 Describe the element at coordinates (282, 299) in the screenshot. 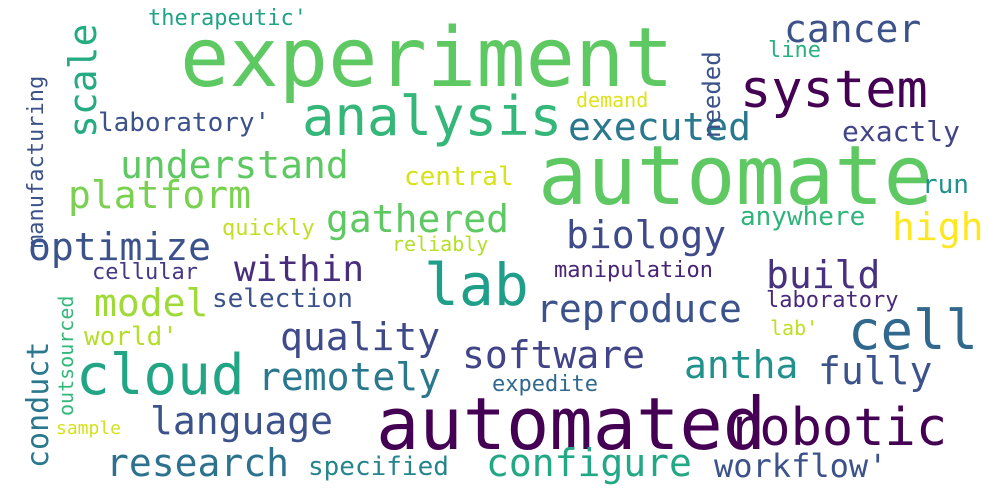

I see `word-selection: selection` at that location.